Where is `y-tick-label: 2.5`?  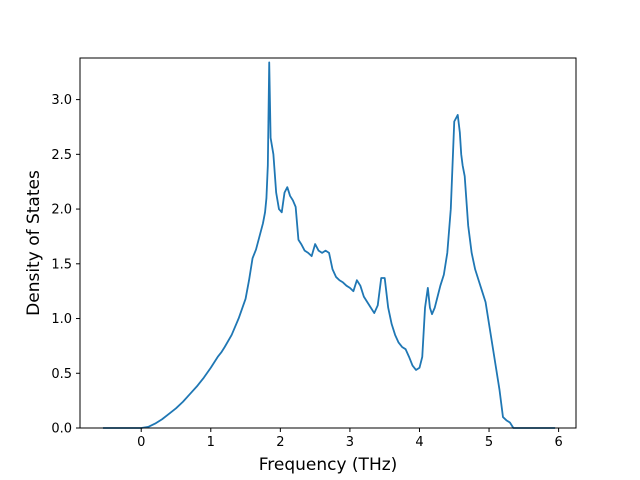 y-tick-label: 2.5 is located at coordinates (61, 155).